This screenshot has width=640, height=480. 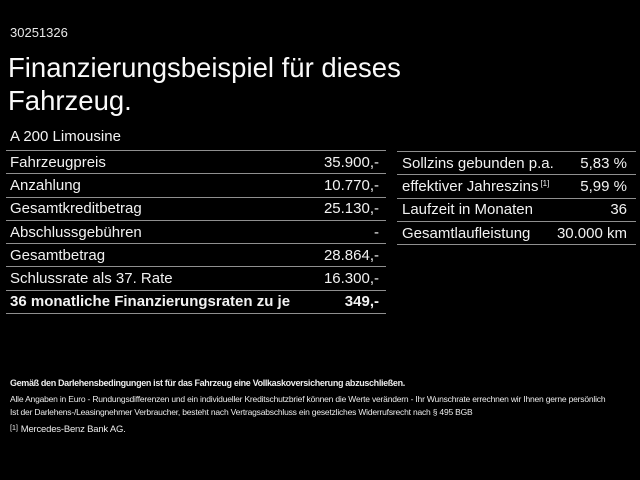 I want to click on model-name: A 200 Limousine, so click(x=65, y=136).